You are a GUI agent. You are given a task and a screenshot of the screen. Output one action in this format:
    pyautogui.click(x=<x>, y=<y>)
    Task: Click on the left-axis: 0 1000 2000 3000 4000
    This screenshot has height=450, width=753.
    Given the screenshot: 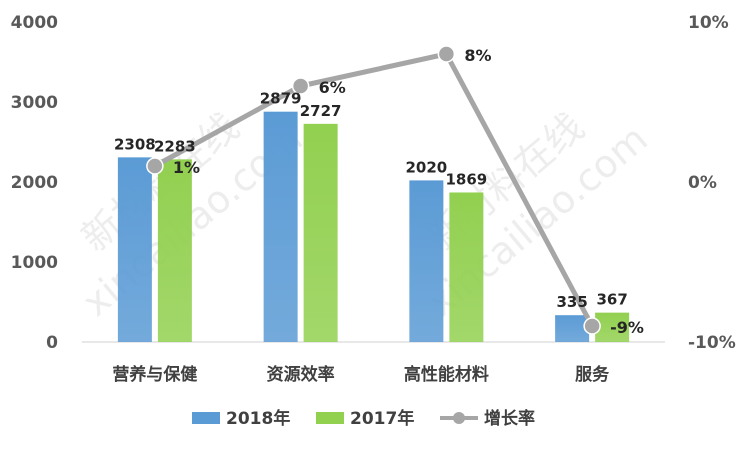 What is the action you would take?
    pyautogui.click(x=34, y=183)
    